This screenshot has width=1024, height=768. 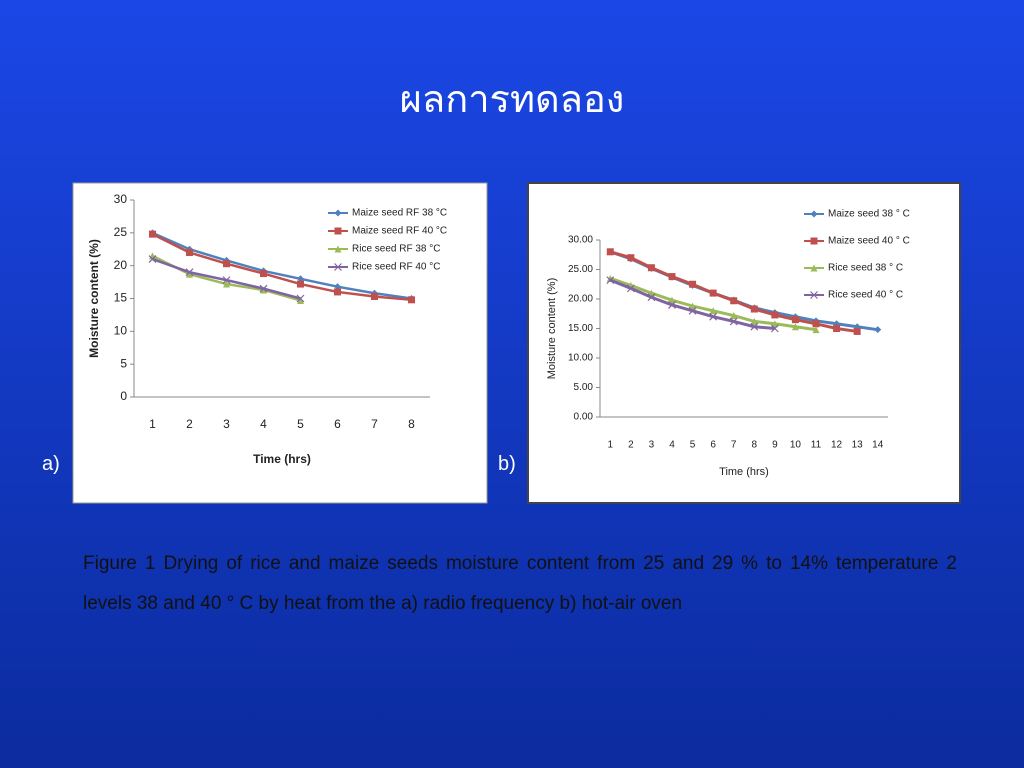 What do you see at coordinates (584, 387) in the screenshot?
I see `y-tick-label: 5.00` at bounding box center [584, 387].